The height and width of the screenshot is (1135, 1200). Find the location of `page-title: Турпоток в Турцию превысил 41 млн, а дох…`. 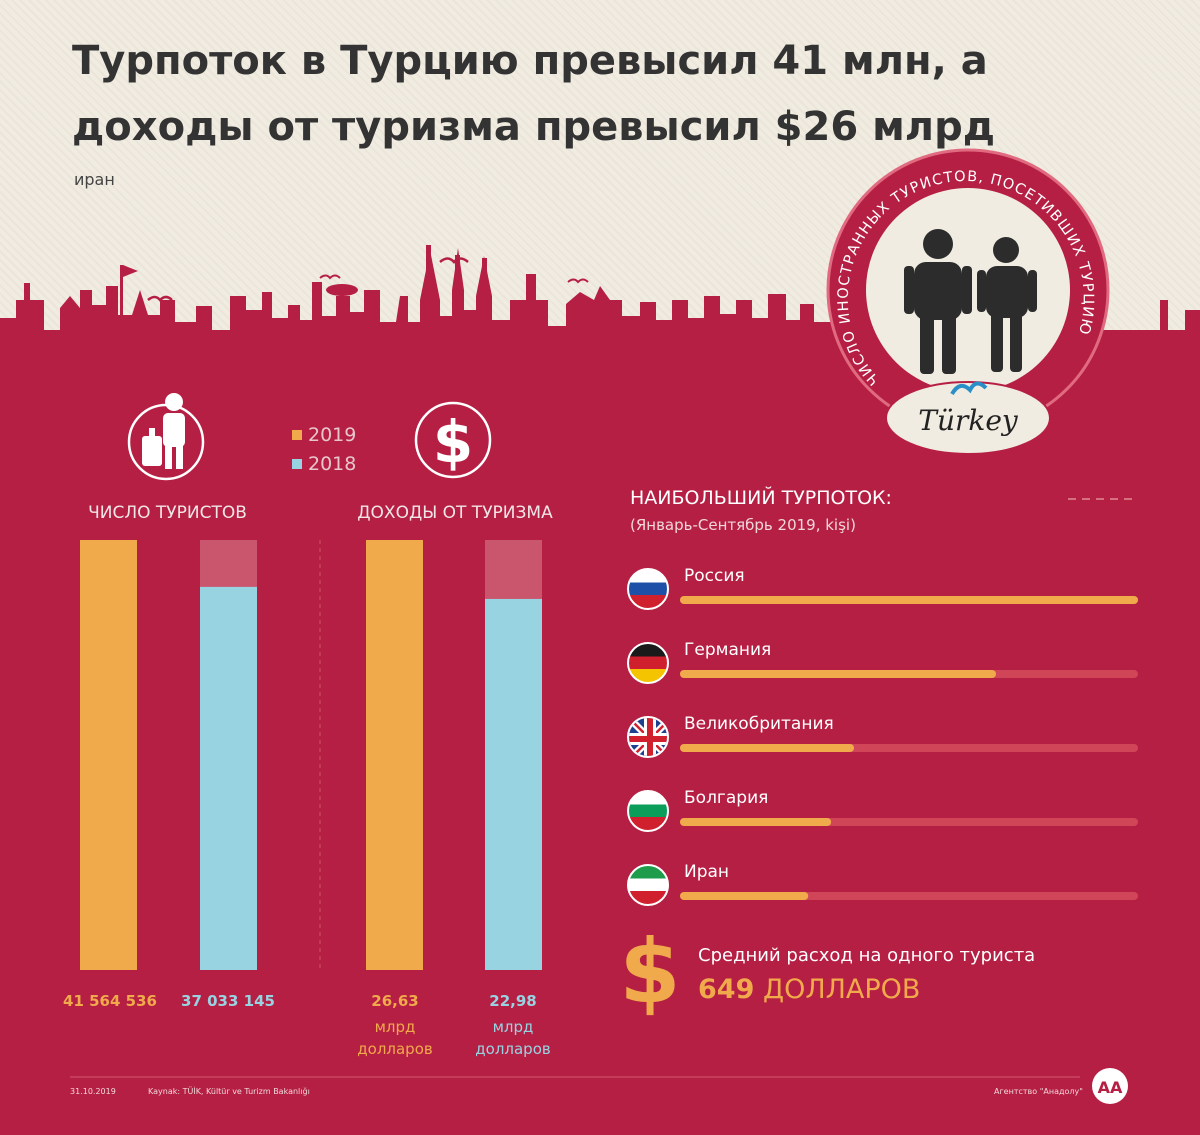

page-title: Турпоток в Турцию превысил 41 млн, а дох… is located at coordinates (534, 94).